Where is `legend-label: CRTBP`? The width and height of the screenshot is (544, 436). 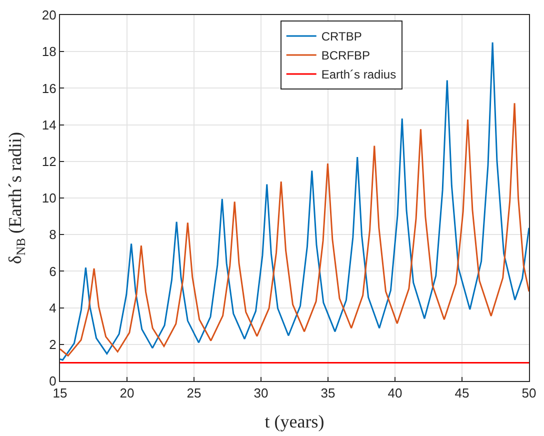
legend-label: CRTBP is located at coordinates (341, 37).